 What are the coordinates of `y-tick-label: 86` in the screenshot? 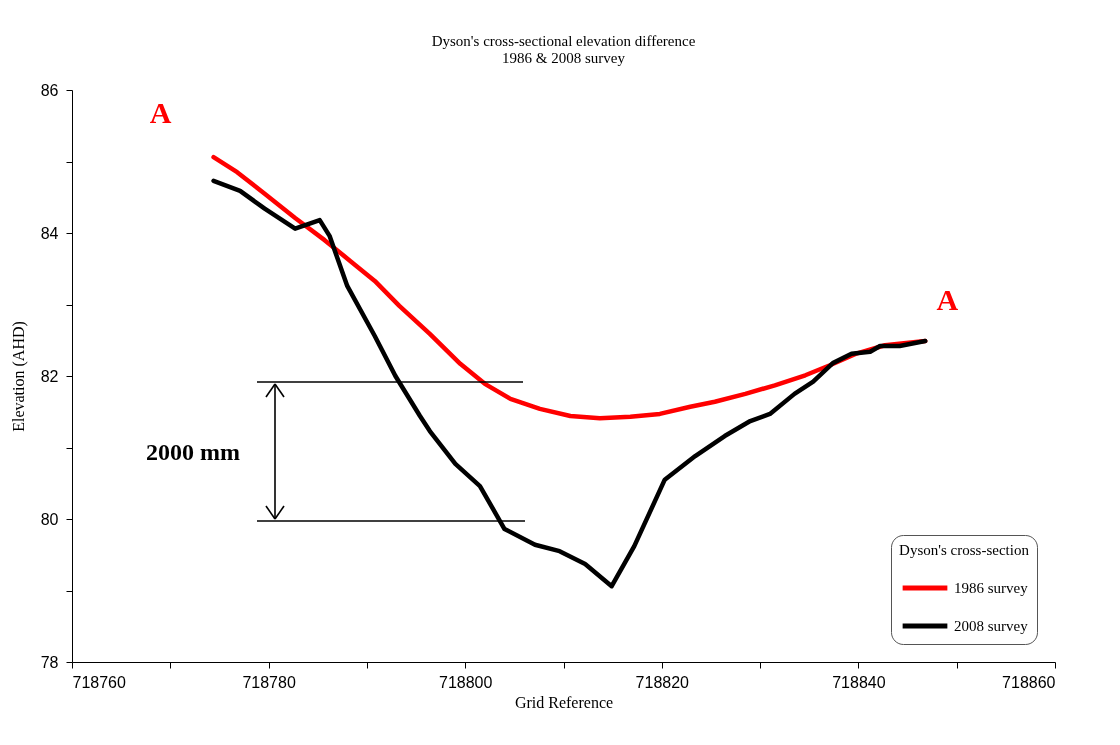 It's located at (49, 90).